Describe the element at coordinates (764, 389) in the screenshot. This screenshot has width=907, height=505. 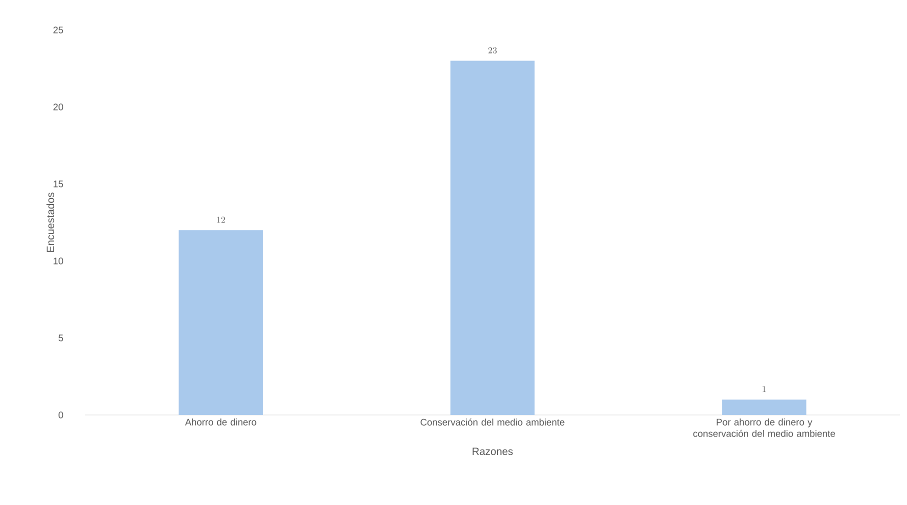
I see `data-label: 1` at that location.